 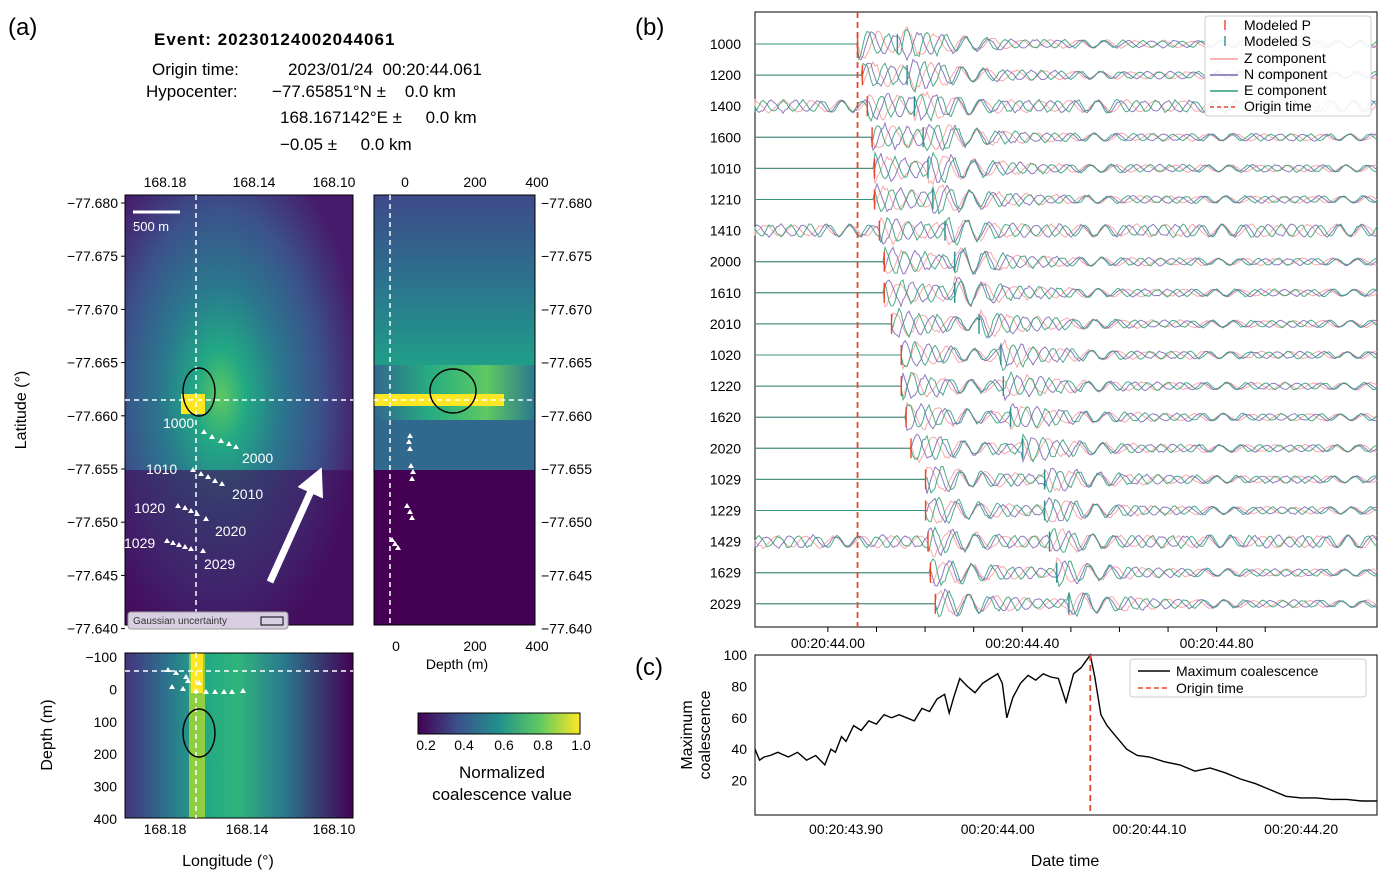 What do you see at coordinates (113, 689) in the screenshot?
I see `depth-tick: 0` at bounding box center [113, 689].